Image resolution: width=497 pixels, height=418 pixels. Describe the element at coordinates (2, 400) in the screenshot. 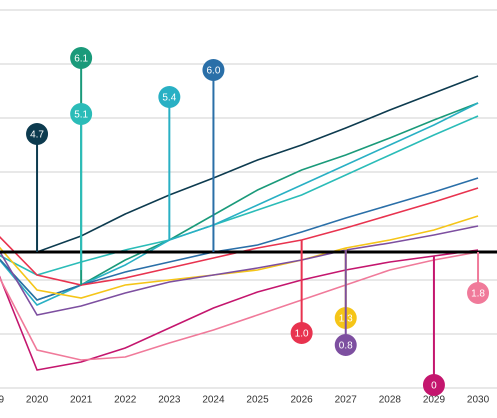

I see `x-tick-label: 2019` at that location.